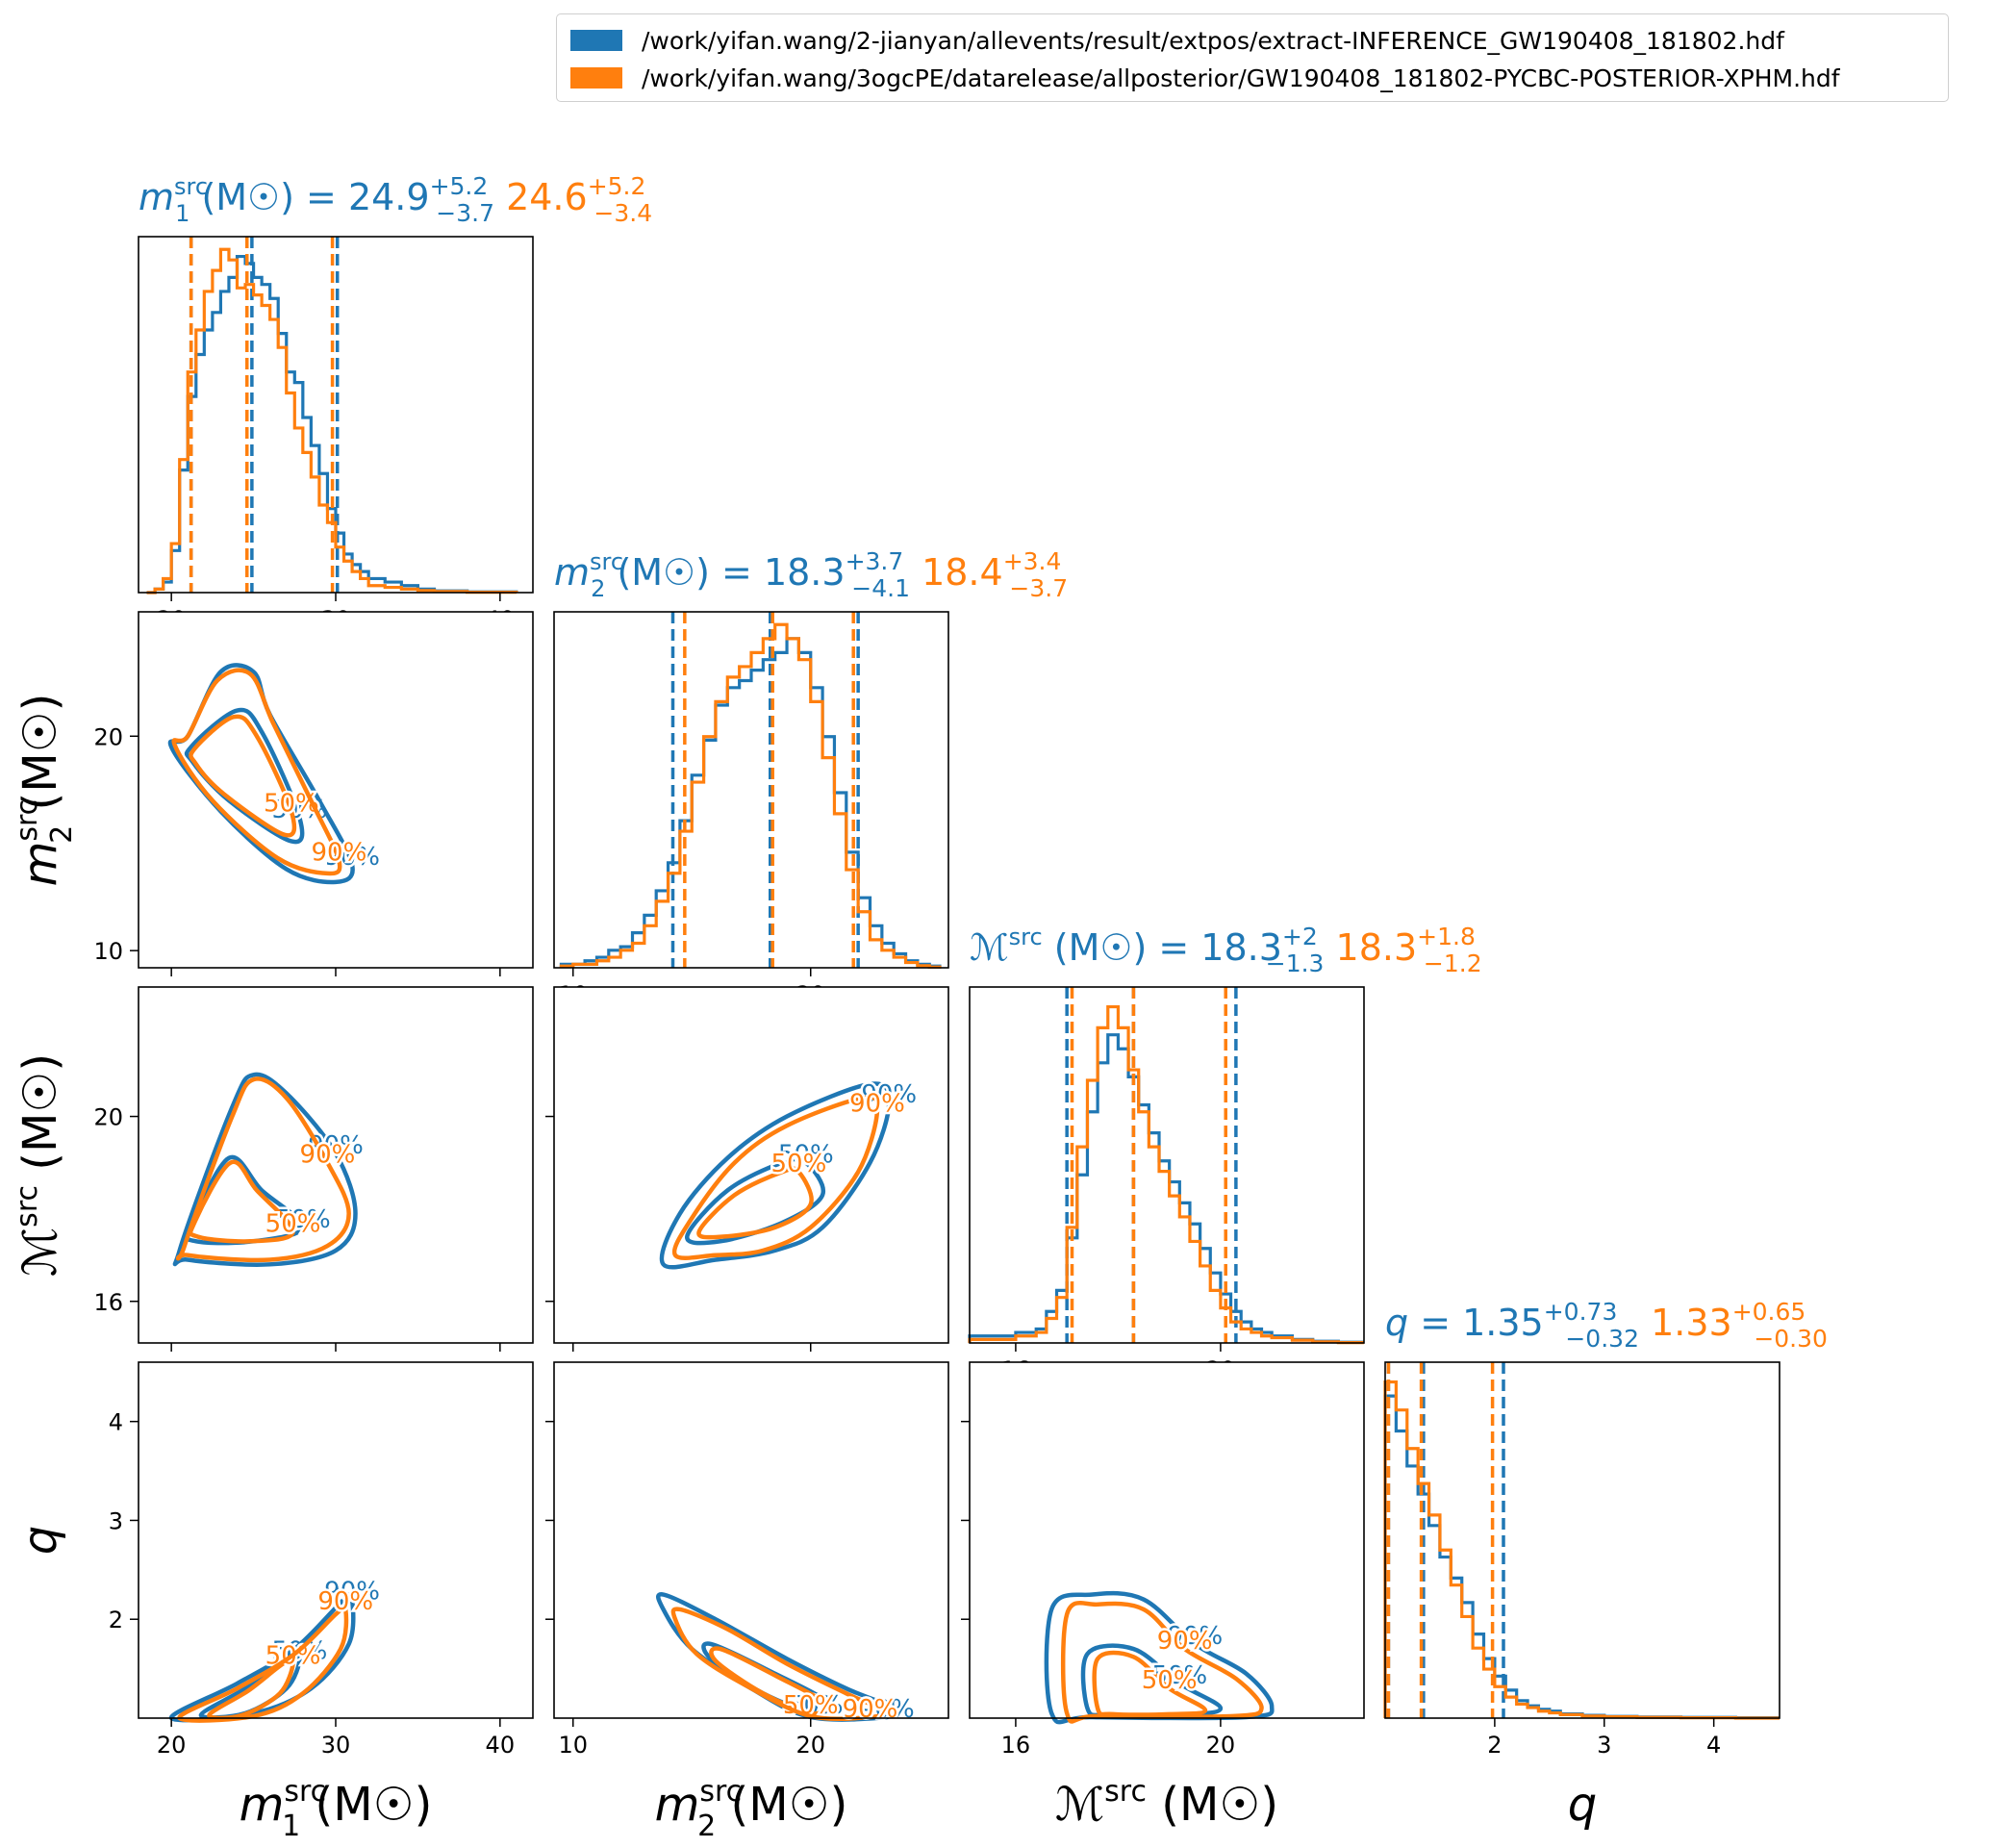 The height and width of the screenshot is (1848, 1995). What do you see at coordinates (1606, 1325) in the screenshot?
I see `panel-title: q = 1.35+0.73 −0.32 1.33+0.65 −0.30` at bounding box center [1606, 1325].